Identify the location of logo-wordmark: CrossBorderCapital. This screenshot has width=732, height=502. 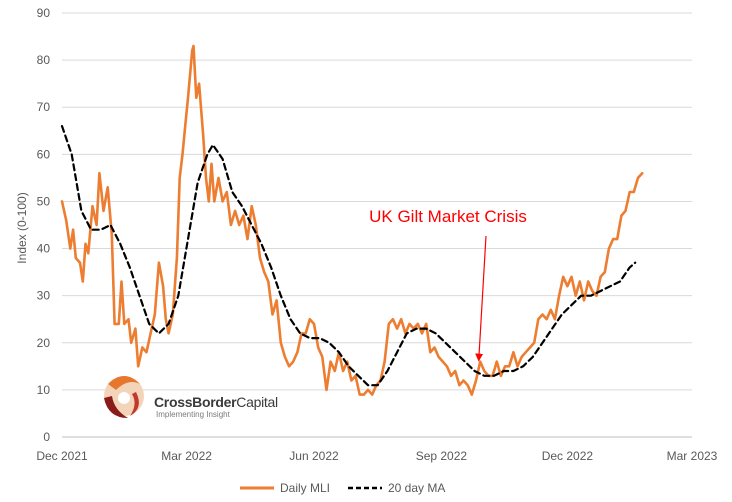
(216, 402).